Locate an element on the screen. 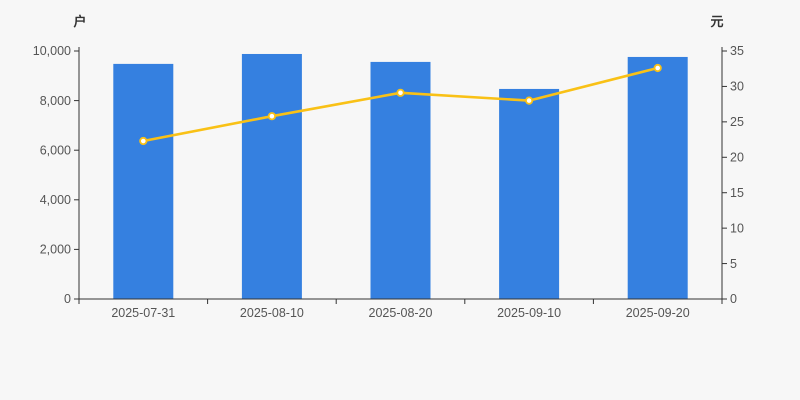 The height and width of the screenshot is (400, 800). right-axis-tick-label: 25 is located at coordinates (737, 122).